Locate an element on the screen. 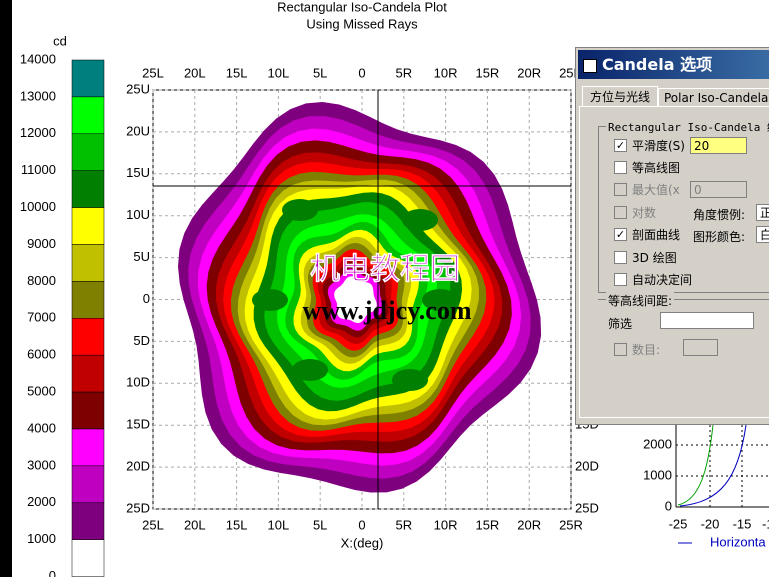 The height and width of the screenshot is (577, 769). x-tick-label: 10L is located at coordinates (279, 524).